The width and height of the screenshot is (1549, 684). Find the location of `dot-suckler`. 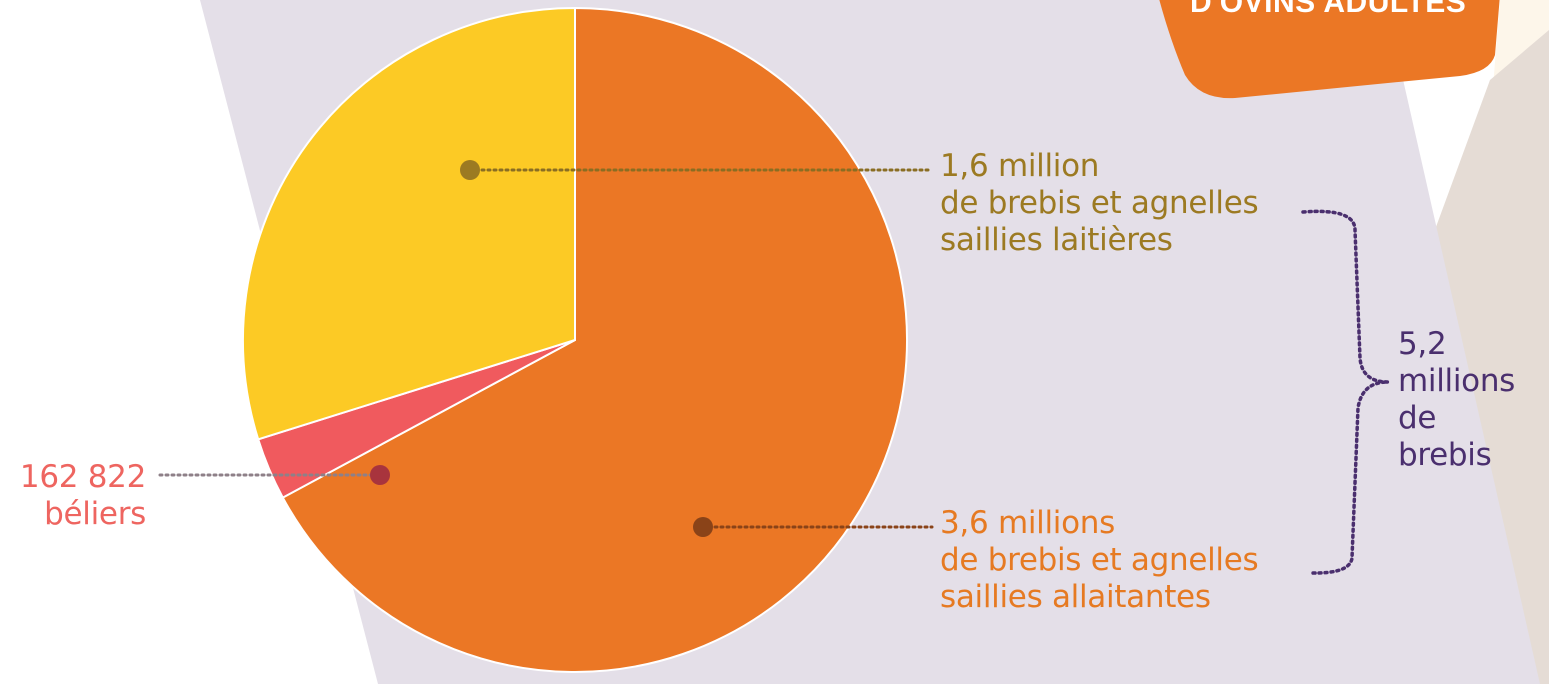

dot-suckler is located at coordinates (703, 527).